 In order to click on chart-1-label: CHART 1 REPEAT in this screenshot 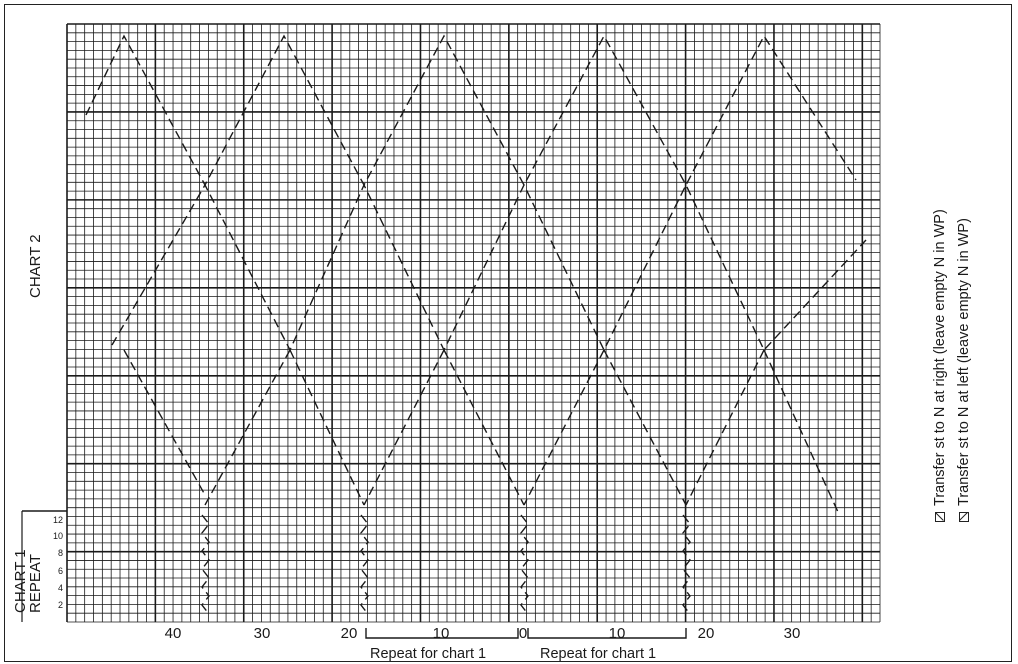, I will do `click(28, 581)`.